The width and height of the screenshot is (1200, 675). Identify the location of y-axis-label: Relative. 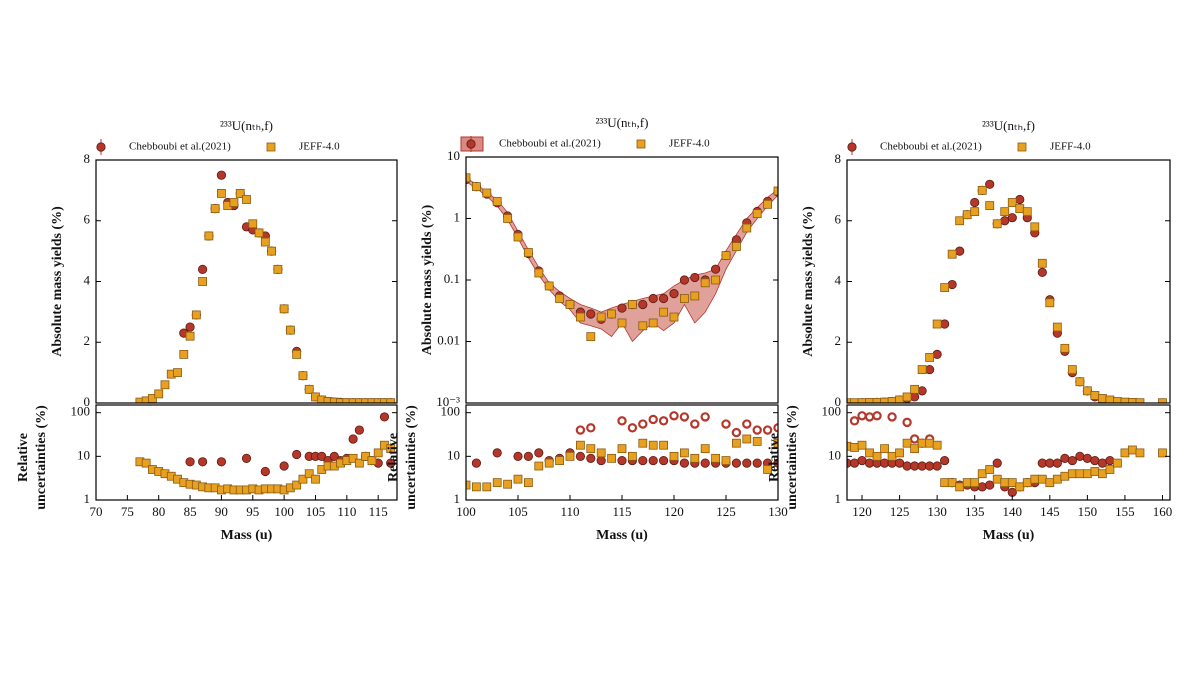
(774, 457).